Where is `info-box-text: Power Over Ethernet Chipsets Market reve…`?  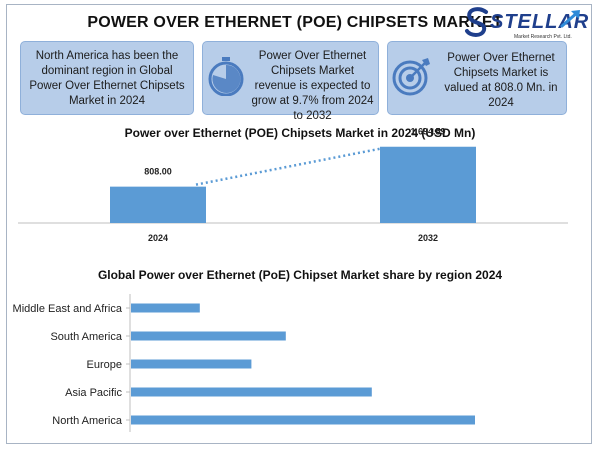 info-box-text: Power Over Ethernet Chipsets Market reve… is located at coordinates (312, 86).